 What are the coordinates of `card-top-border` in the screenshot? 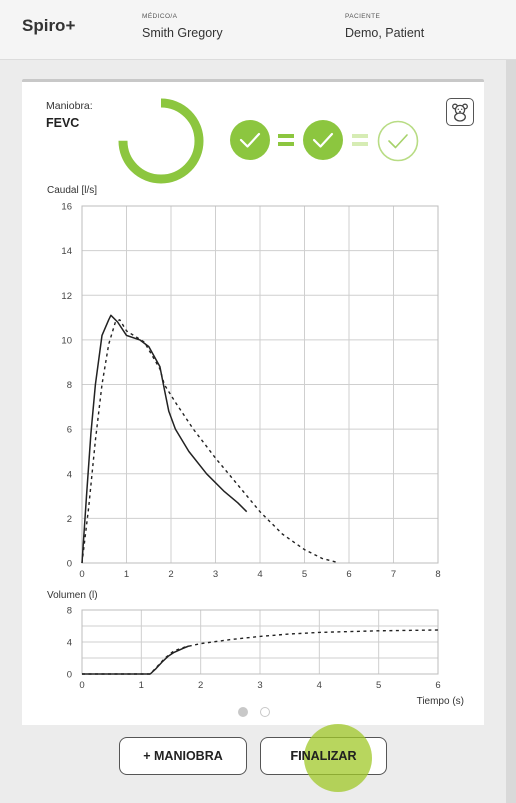 It's located at (253, 81).